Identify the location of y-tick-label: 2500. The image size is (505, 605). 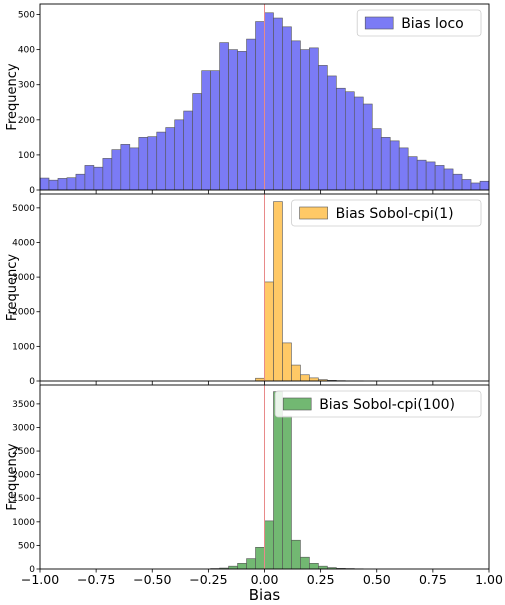
(23, 452).